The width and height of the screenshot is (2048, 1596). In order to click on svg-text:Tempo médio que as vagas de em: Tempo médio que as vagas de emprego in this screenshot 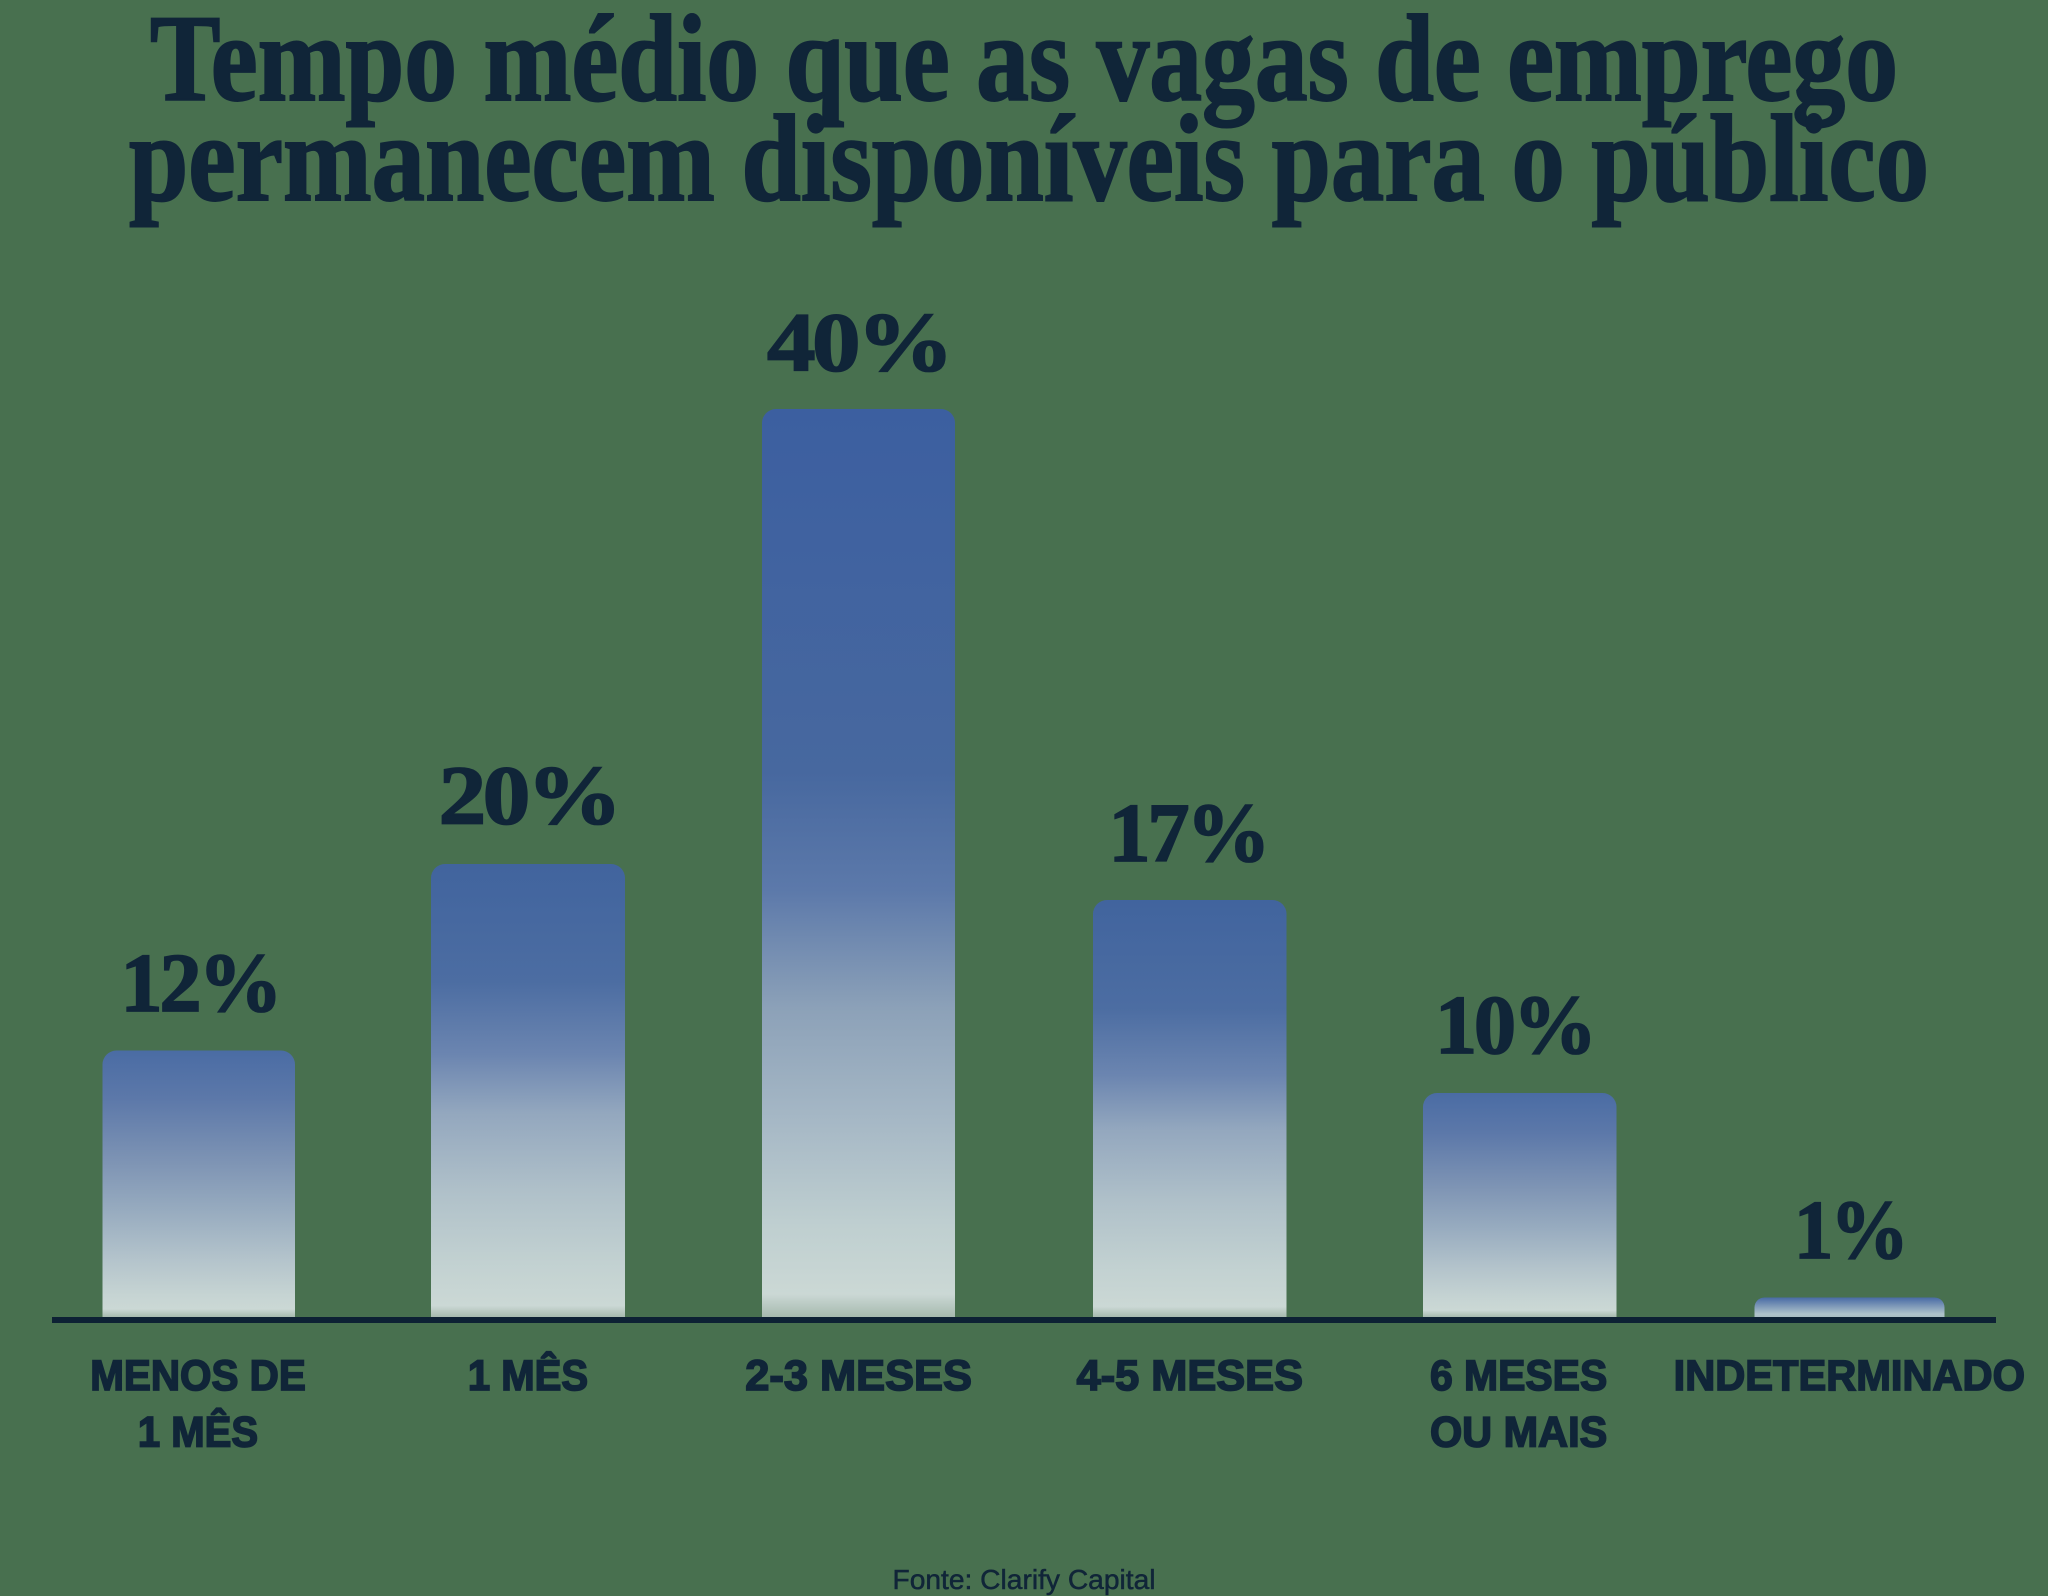, I will do `click(1024, 64)`.